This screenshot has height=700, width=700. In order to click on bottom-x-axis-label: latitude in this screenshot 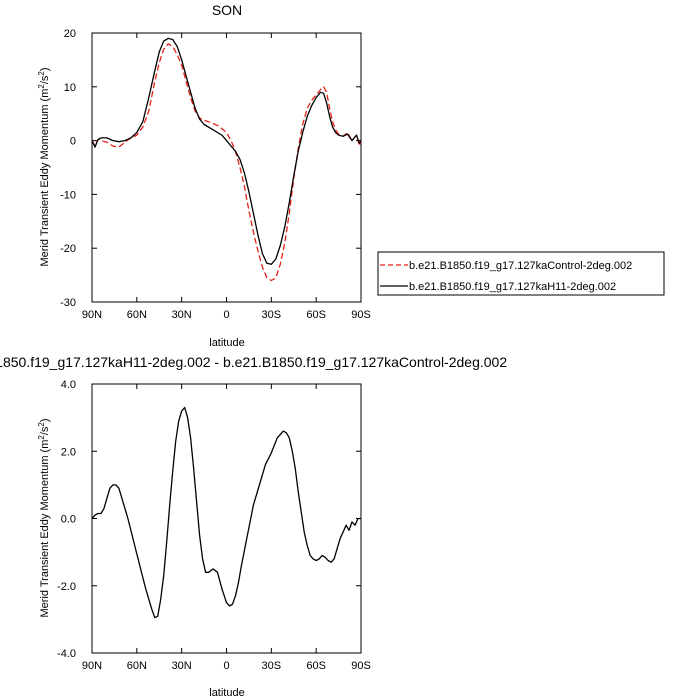, I will do `click(226, 693)`.